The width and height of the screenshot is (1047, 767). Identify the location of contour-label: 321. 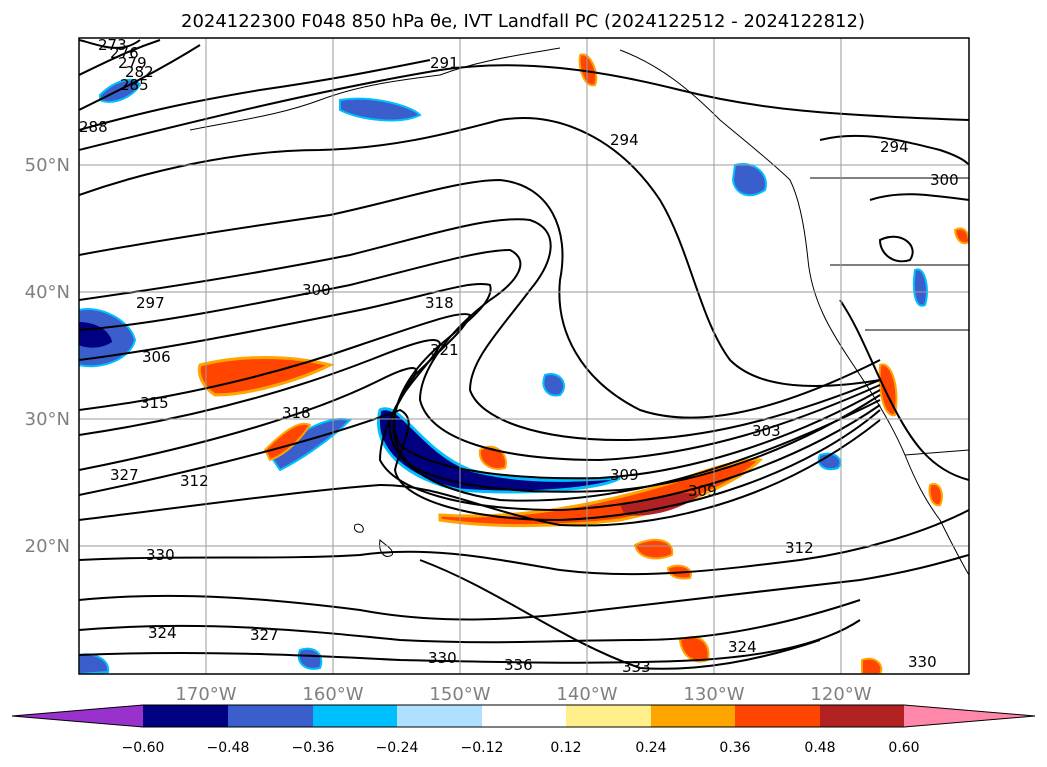
(444, 350).